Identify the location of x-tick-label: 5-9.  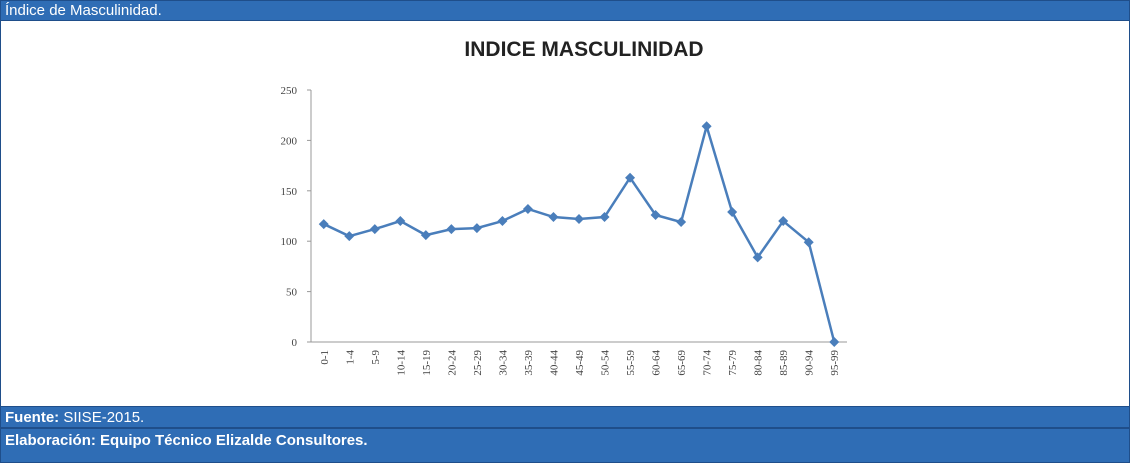
(376, 357).